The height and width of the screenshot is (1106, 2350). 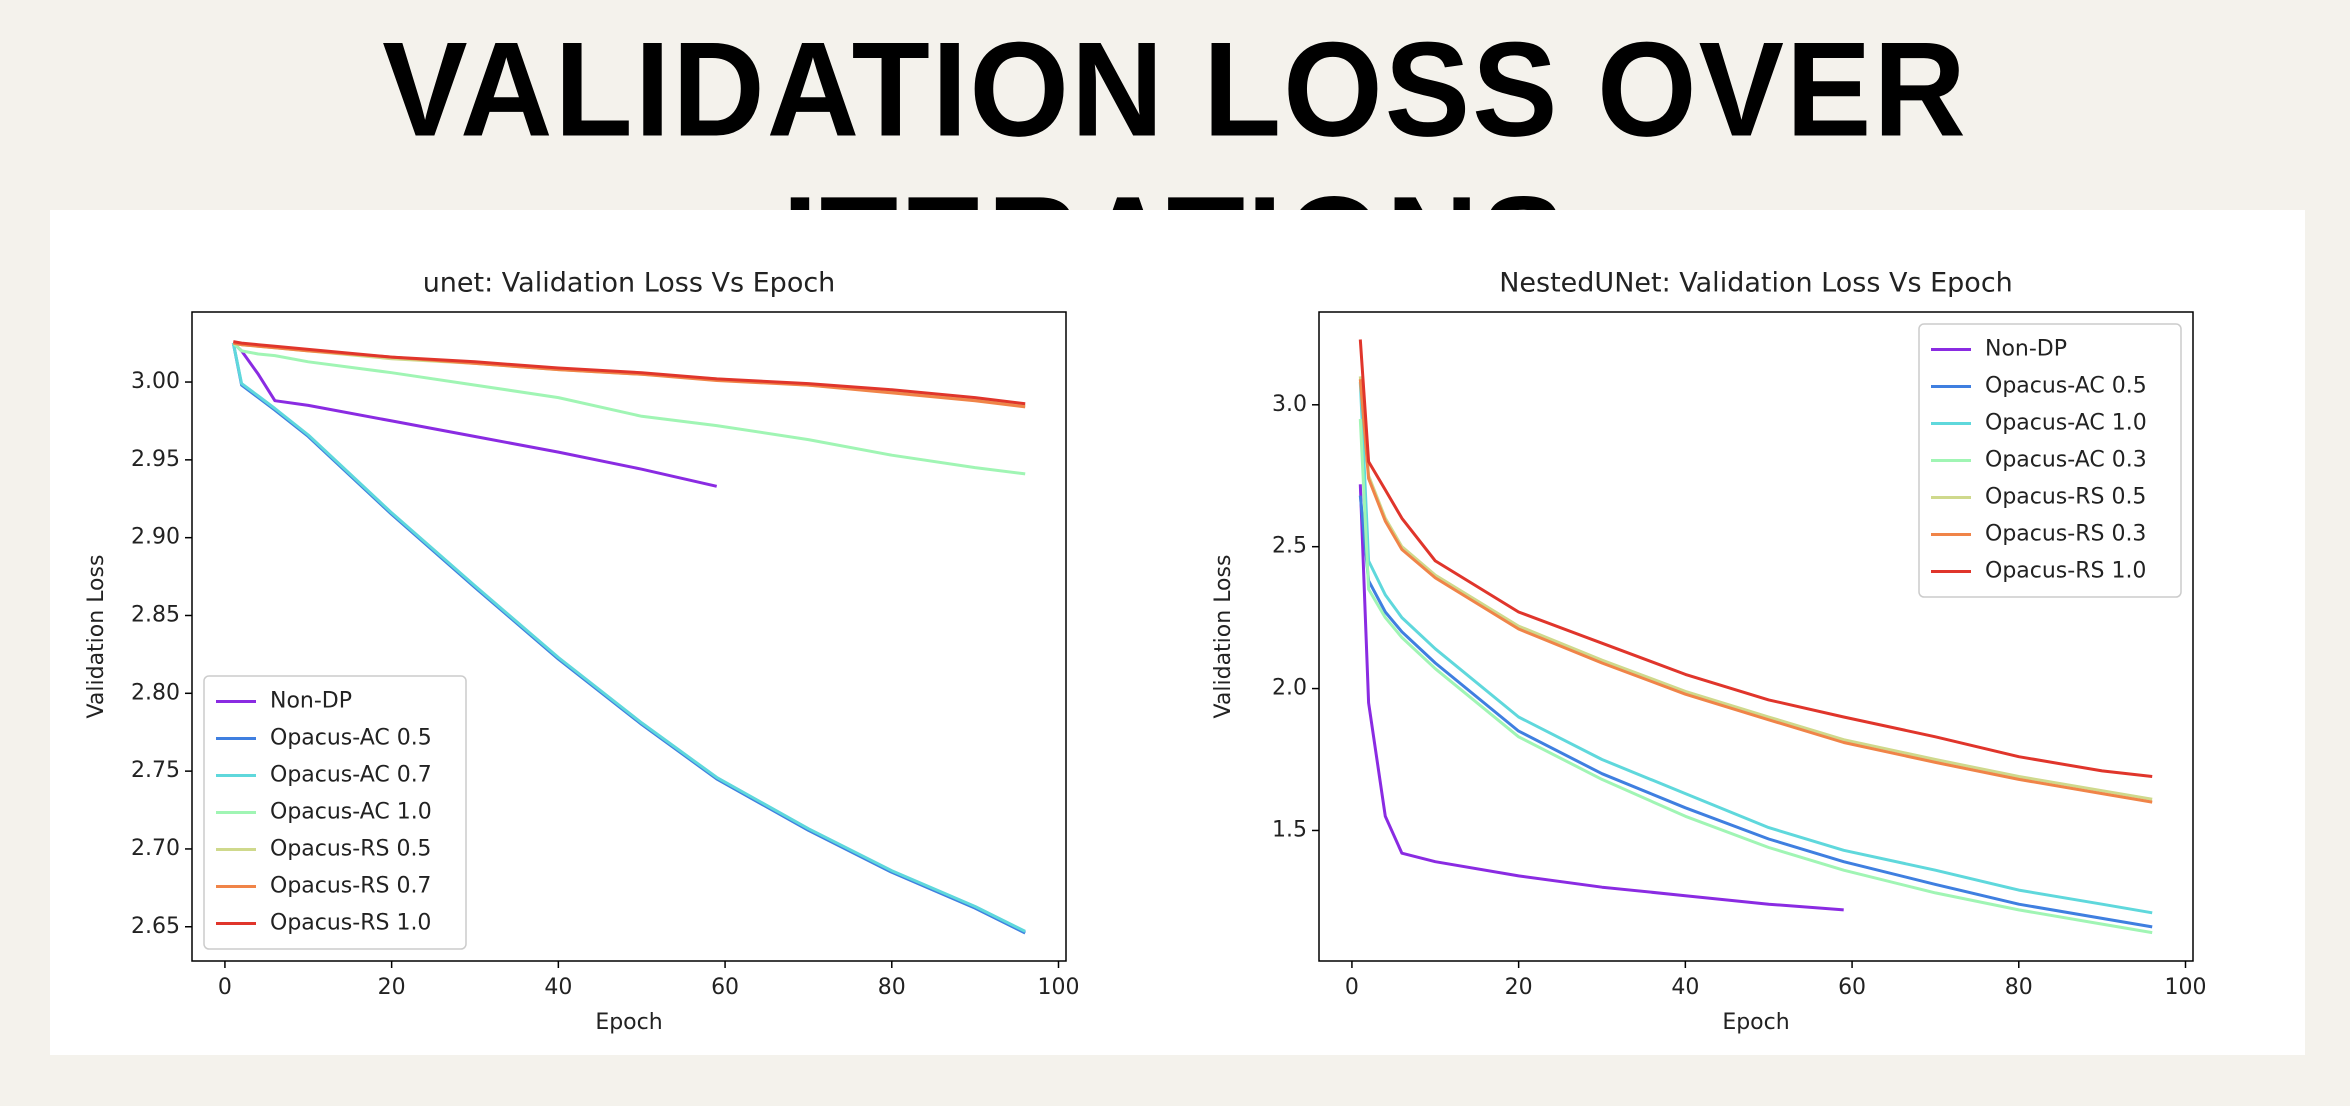 I want to click on legend-label: Opacus-AC 0.7, so click(x=351, y=775).